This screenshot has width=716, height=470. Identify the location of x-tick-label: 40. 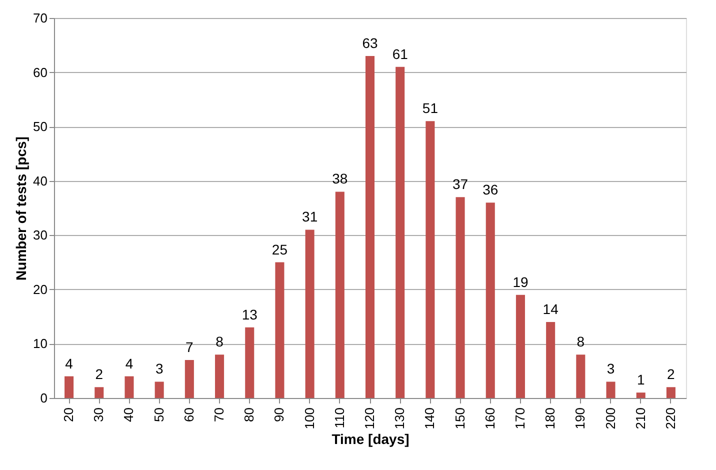
(128, 415).